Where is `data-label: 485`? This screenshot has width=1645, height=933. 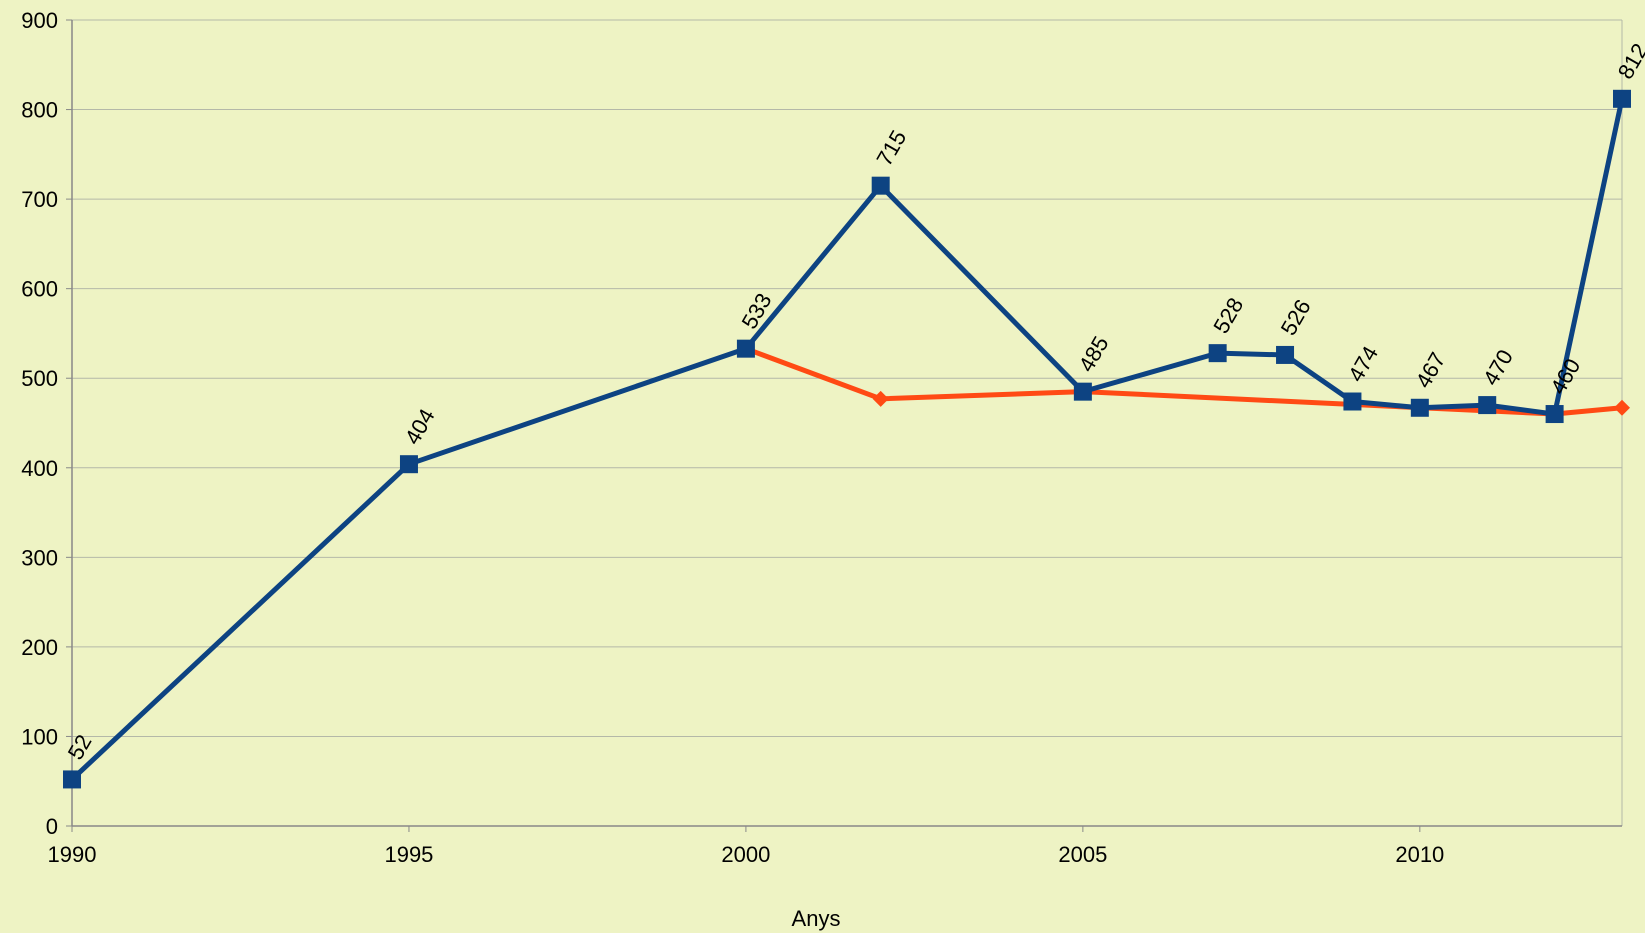 data-label: 485 is located at coordinates (1094, 354).